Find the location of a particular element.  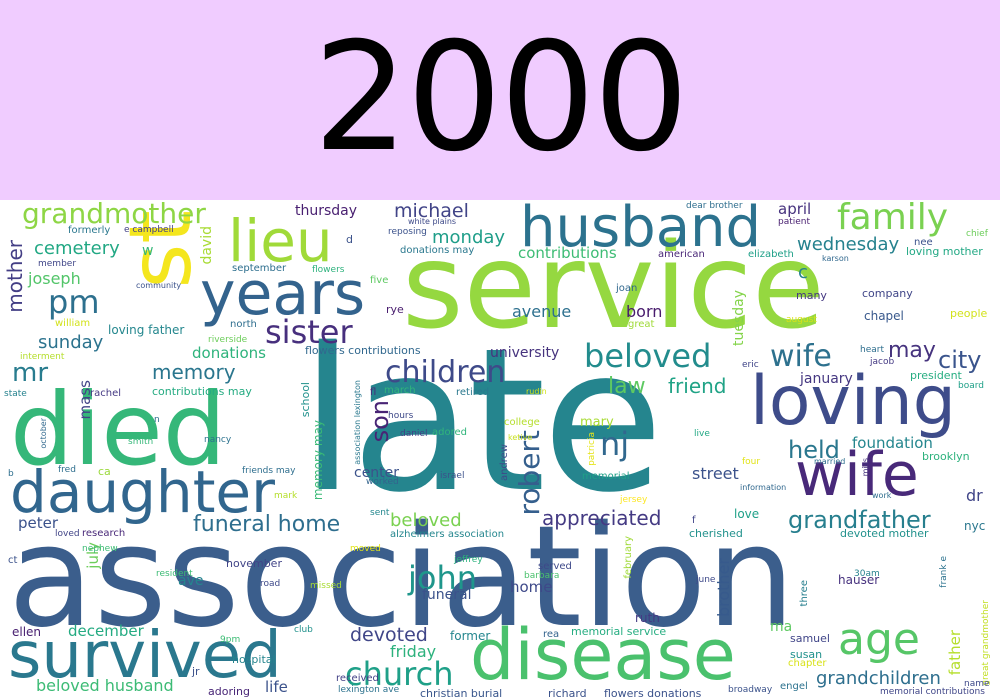

cloud-word: late is located at coordinates (482, 420).